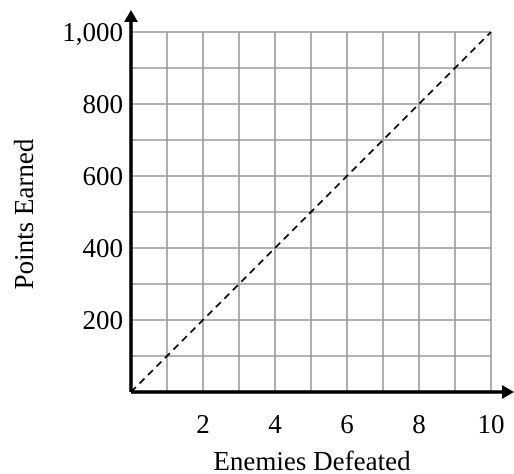  I want to click on x-axis-label: Enemies Defeated, so click(312, 460).